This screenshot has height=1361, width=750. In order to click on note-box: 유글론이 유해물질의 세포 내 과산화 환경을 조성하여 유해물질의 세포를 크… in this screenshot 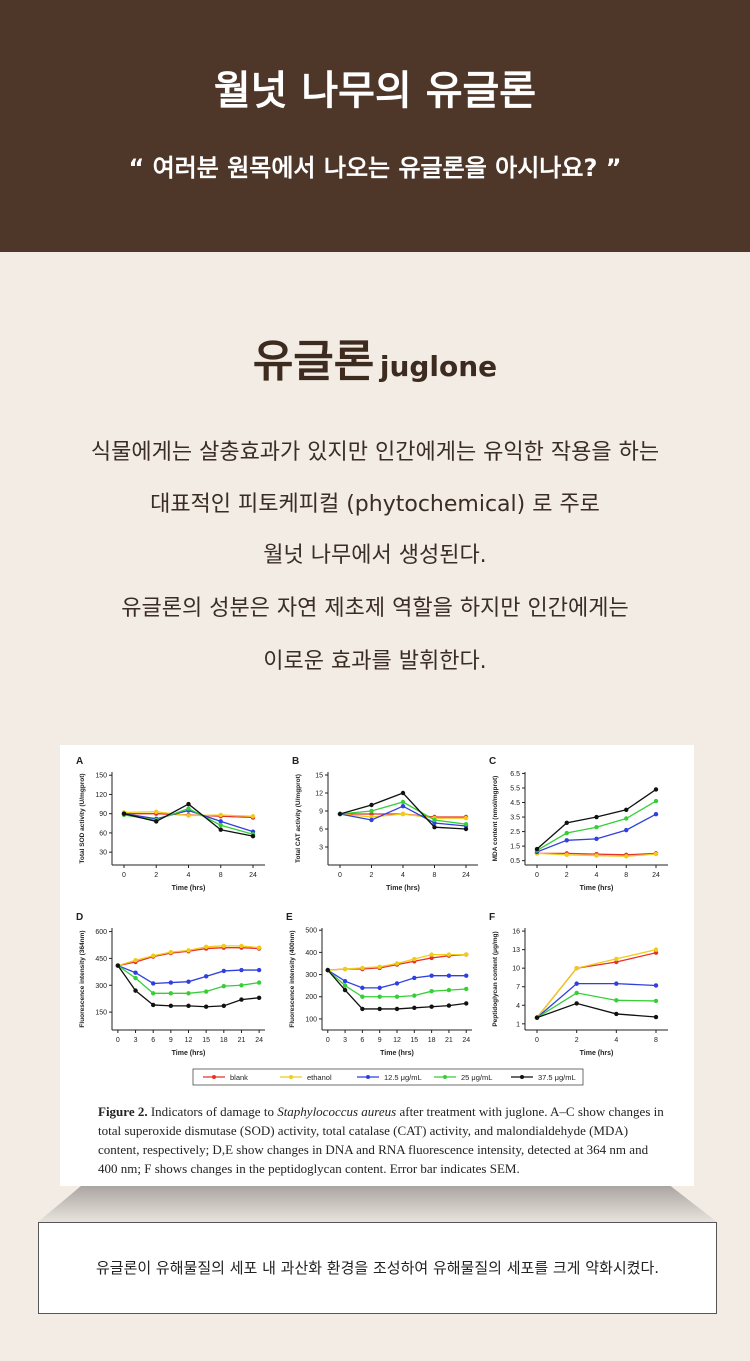, I will do `click(377, 1268)`.